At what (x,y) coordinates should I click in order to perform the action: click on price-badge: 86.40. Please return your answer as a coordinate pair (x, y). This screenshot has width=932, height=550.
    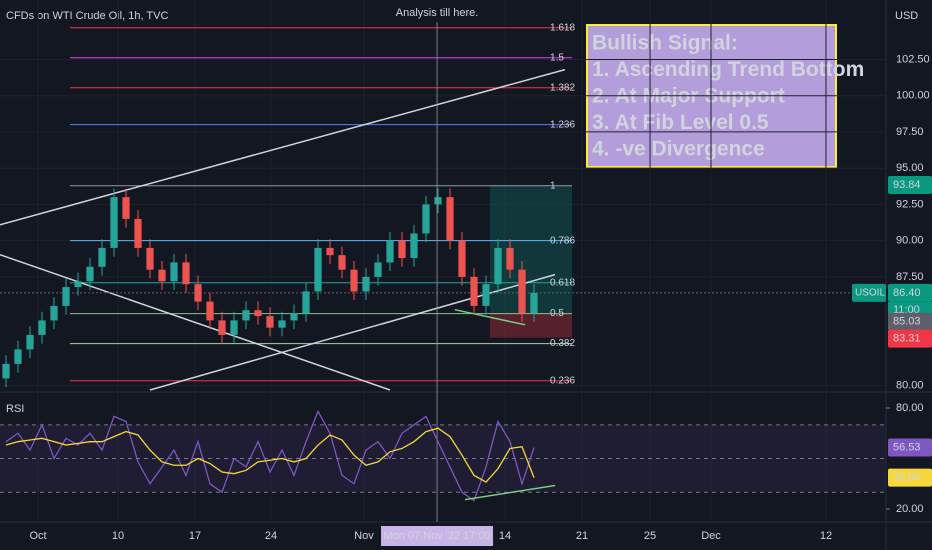
    Looking at the image, I should click on (907, 293).